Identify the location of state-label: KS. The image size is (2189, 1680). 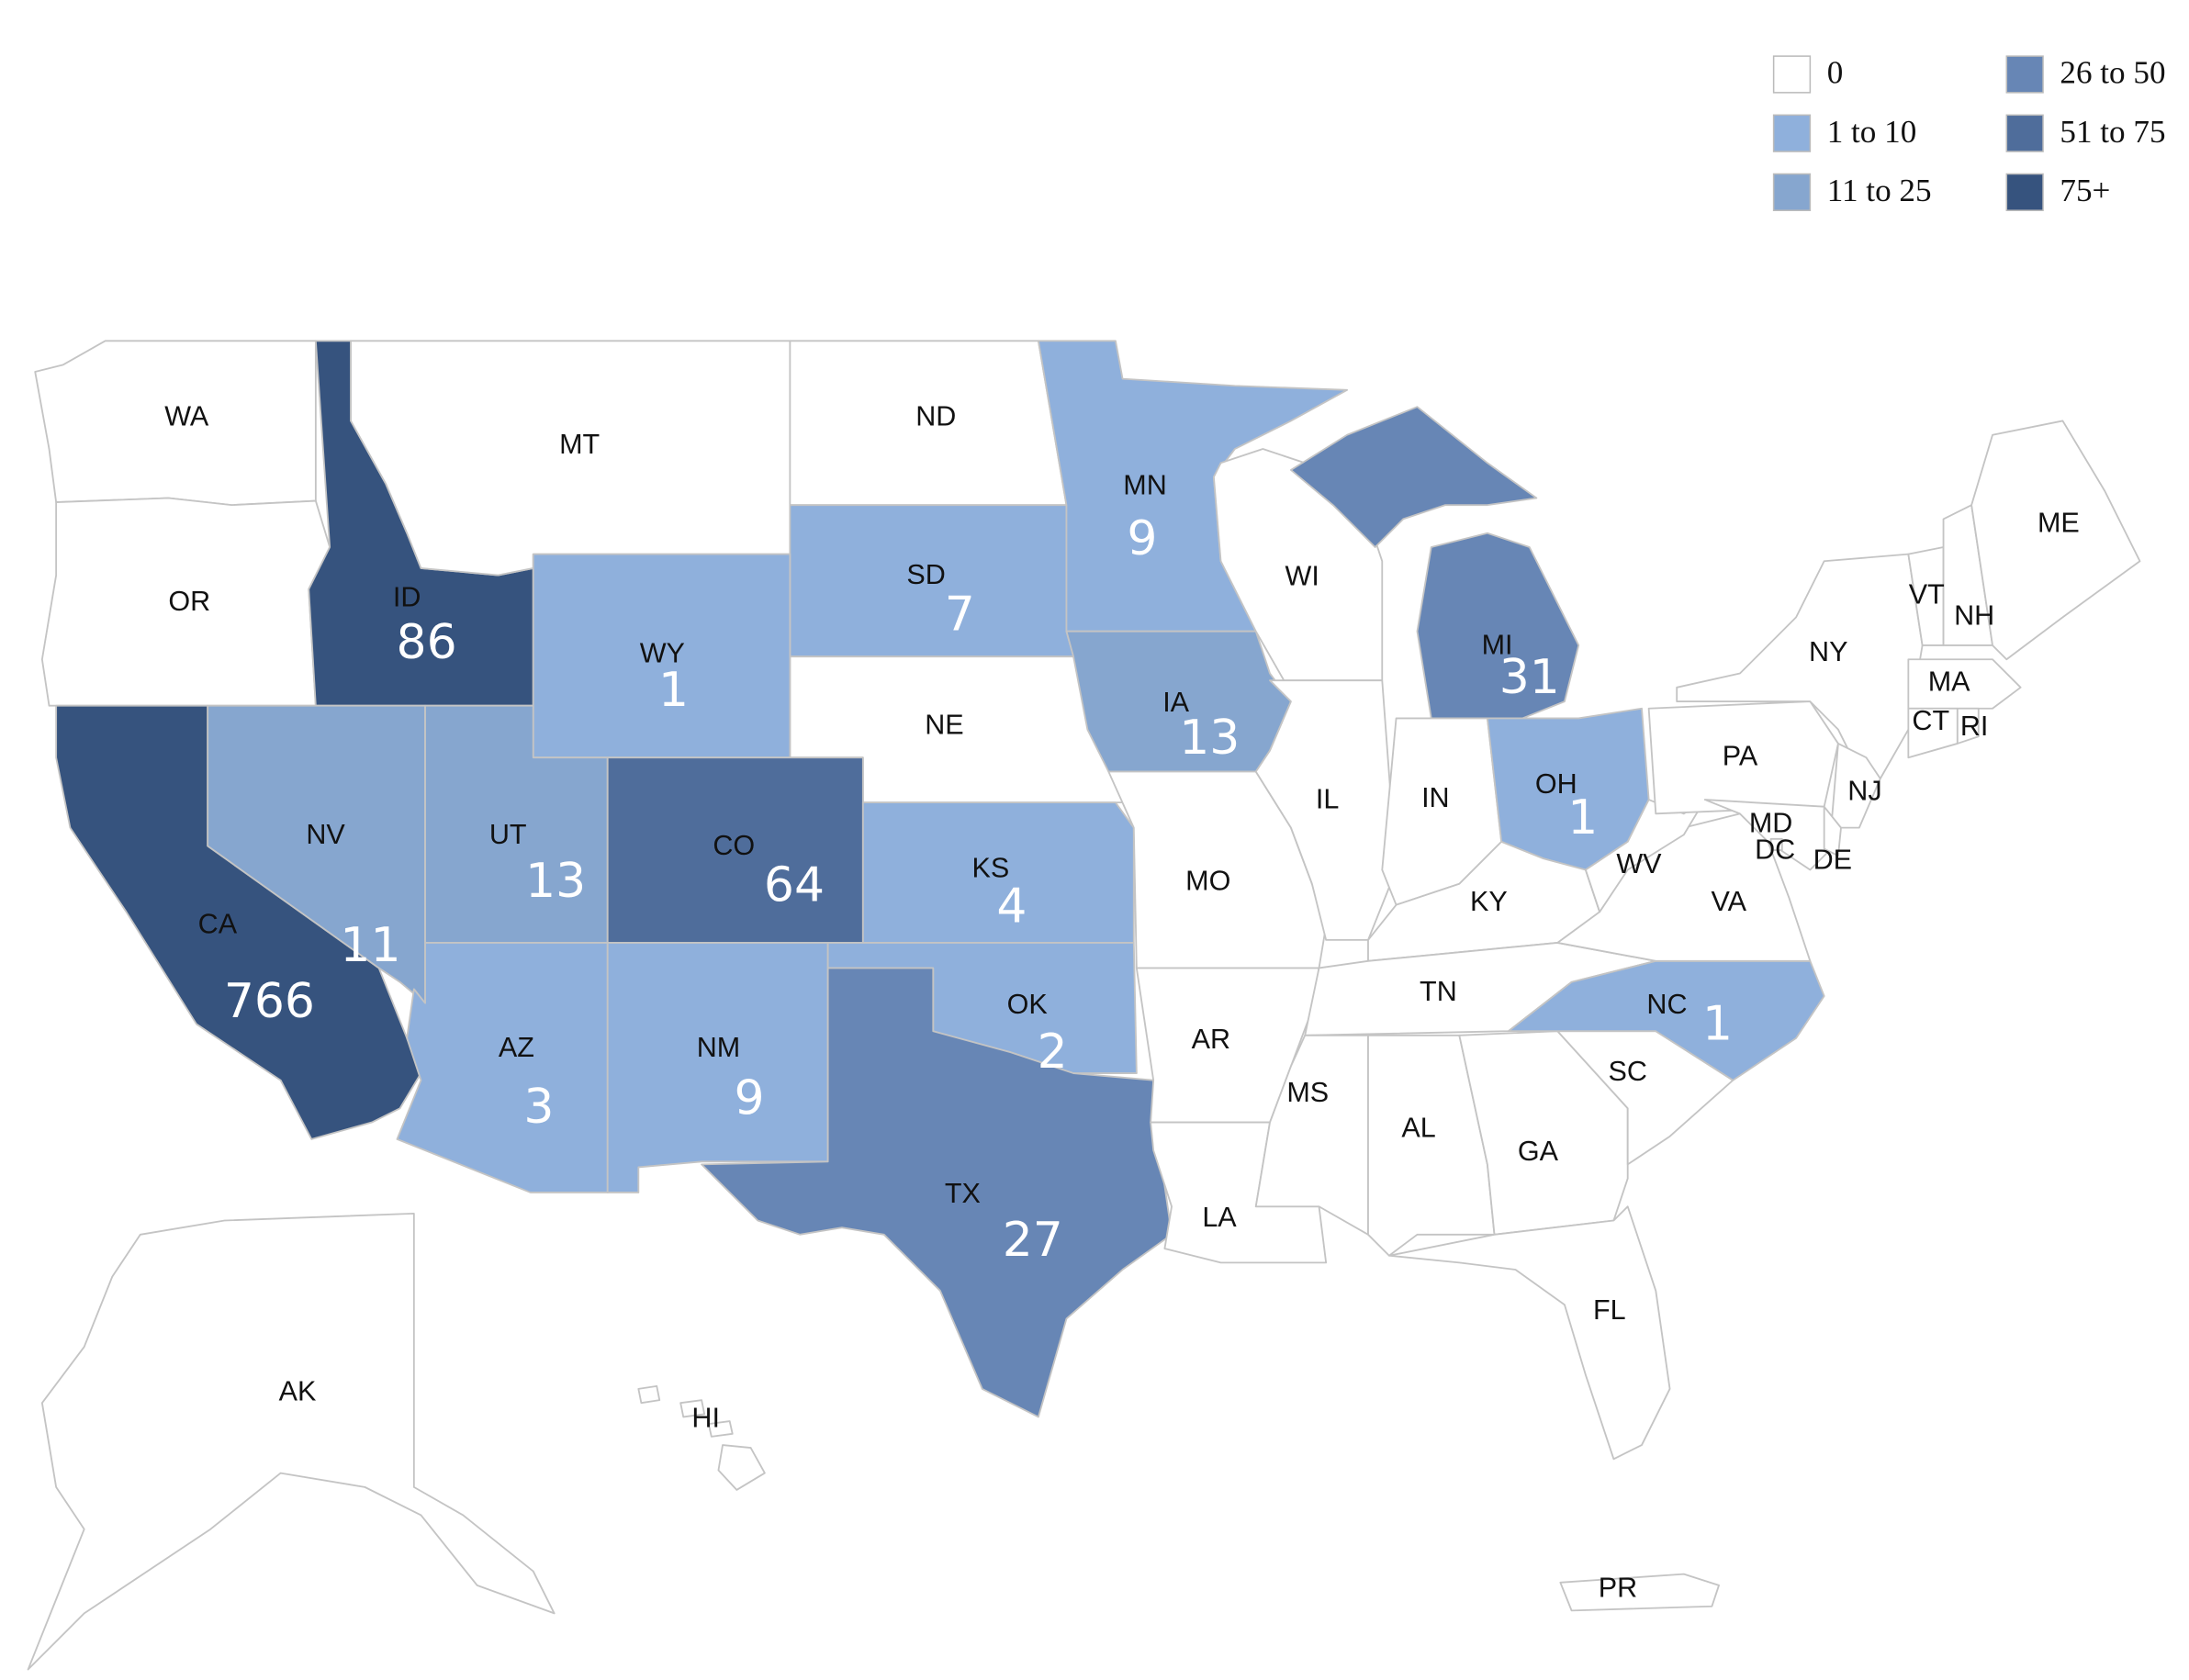
(991, 868).